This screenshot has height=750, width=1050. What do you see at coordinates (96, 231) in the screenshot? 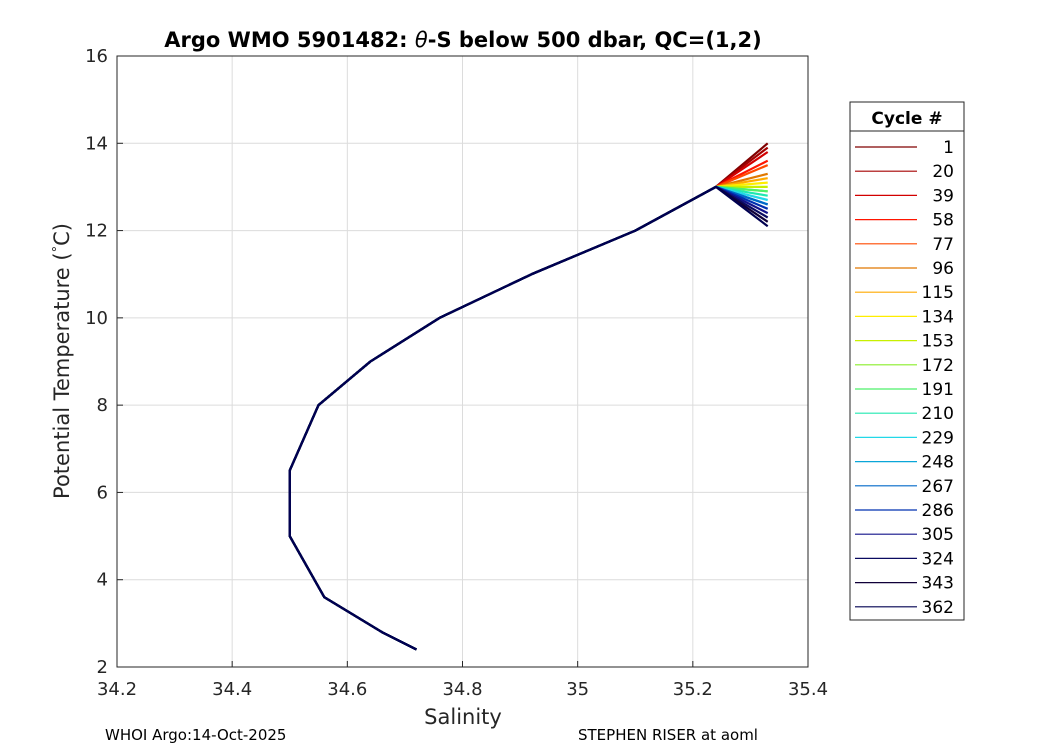
I see `y-tick-label: 12` at bounding box center [96, 231].